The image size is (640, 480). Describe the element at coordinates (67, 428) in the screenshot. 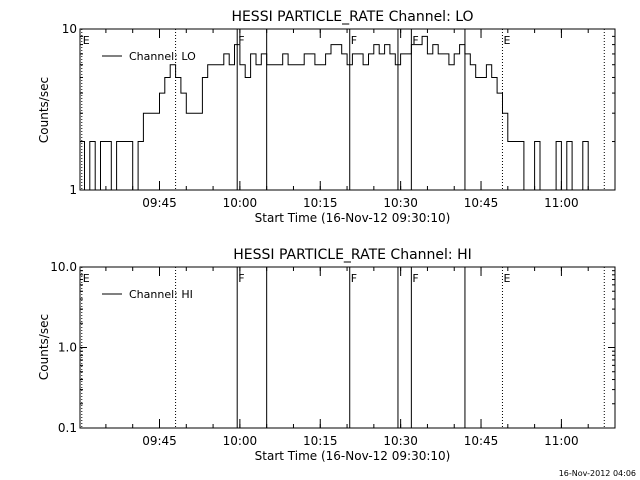

I see `y-tick-label: 0.1` at that location.